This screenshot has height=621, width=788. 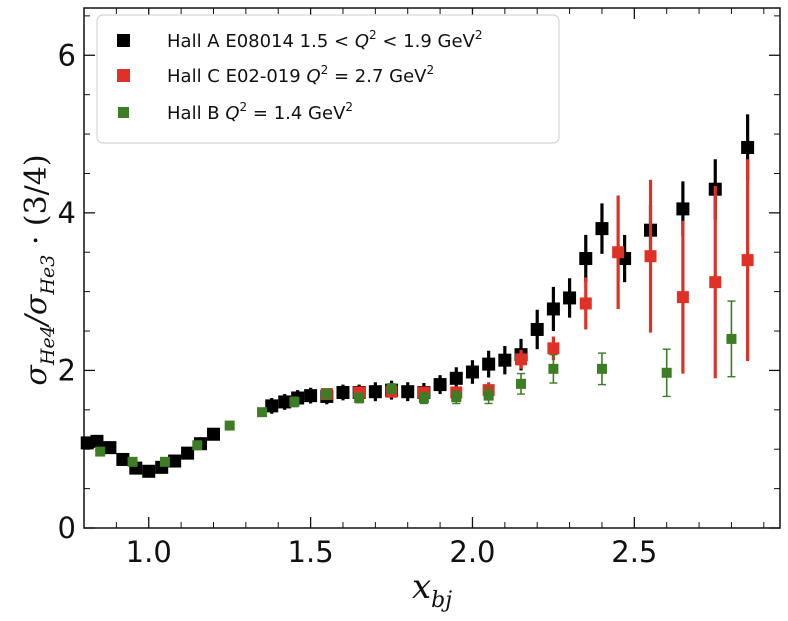 I want to click on svg-text: xbj, so click(x=432, y=590).